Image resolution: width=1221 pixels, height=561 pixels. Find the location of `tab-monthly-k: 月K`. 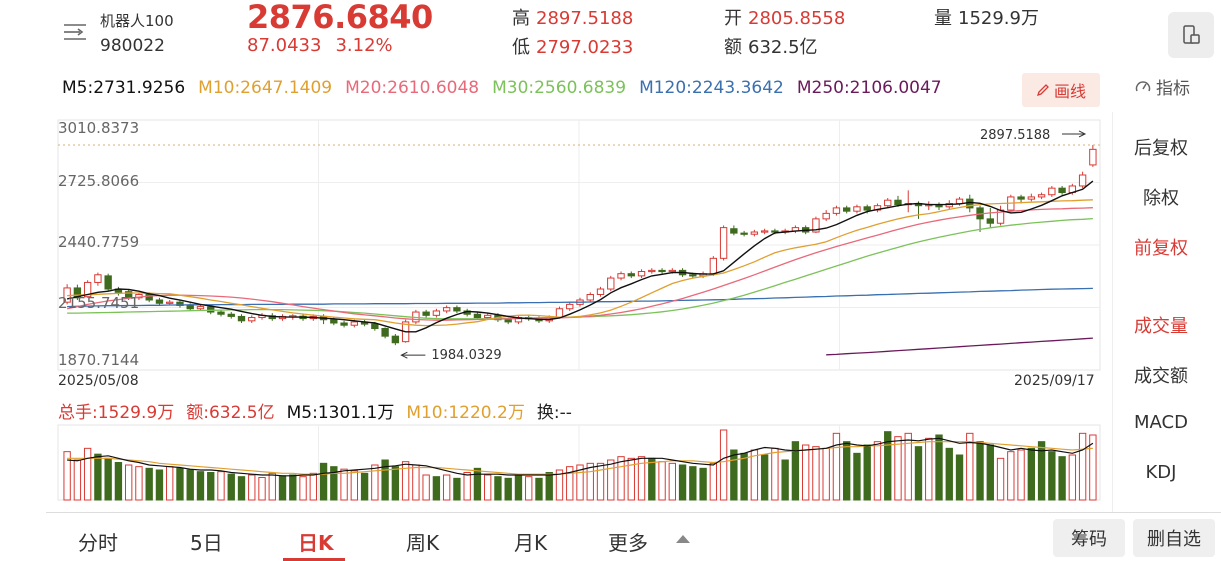

tab-monthly-k: 月K is located at coordinates (531, 543).